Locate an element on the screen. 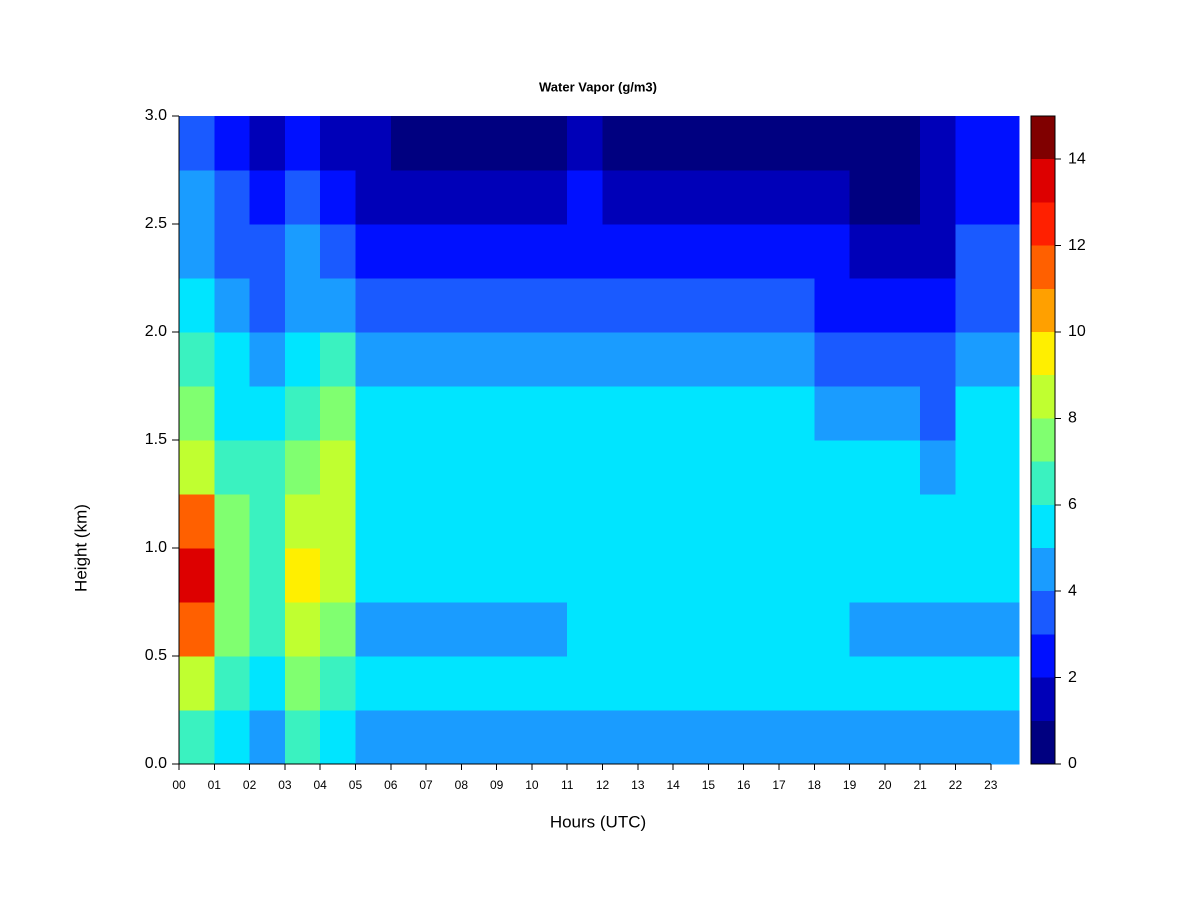 The image size is (1200, 900). y-tick-label: 0.5 is located at coordinates (156, 655).